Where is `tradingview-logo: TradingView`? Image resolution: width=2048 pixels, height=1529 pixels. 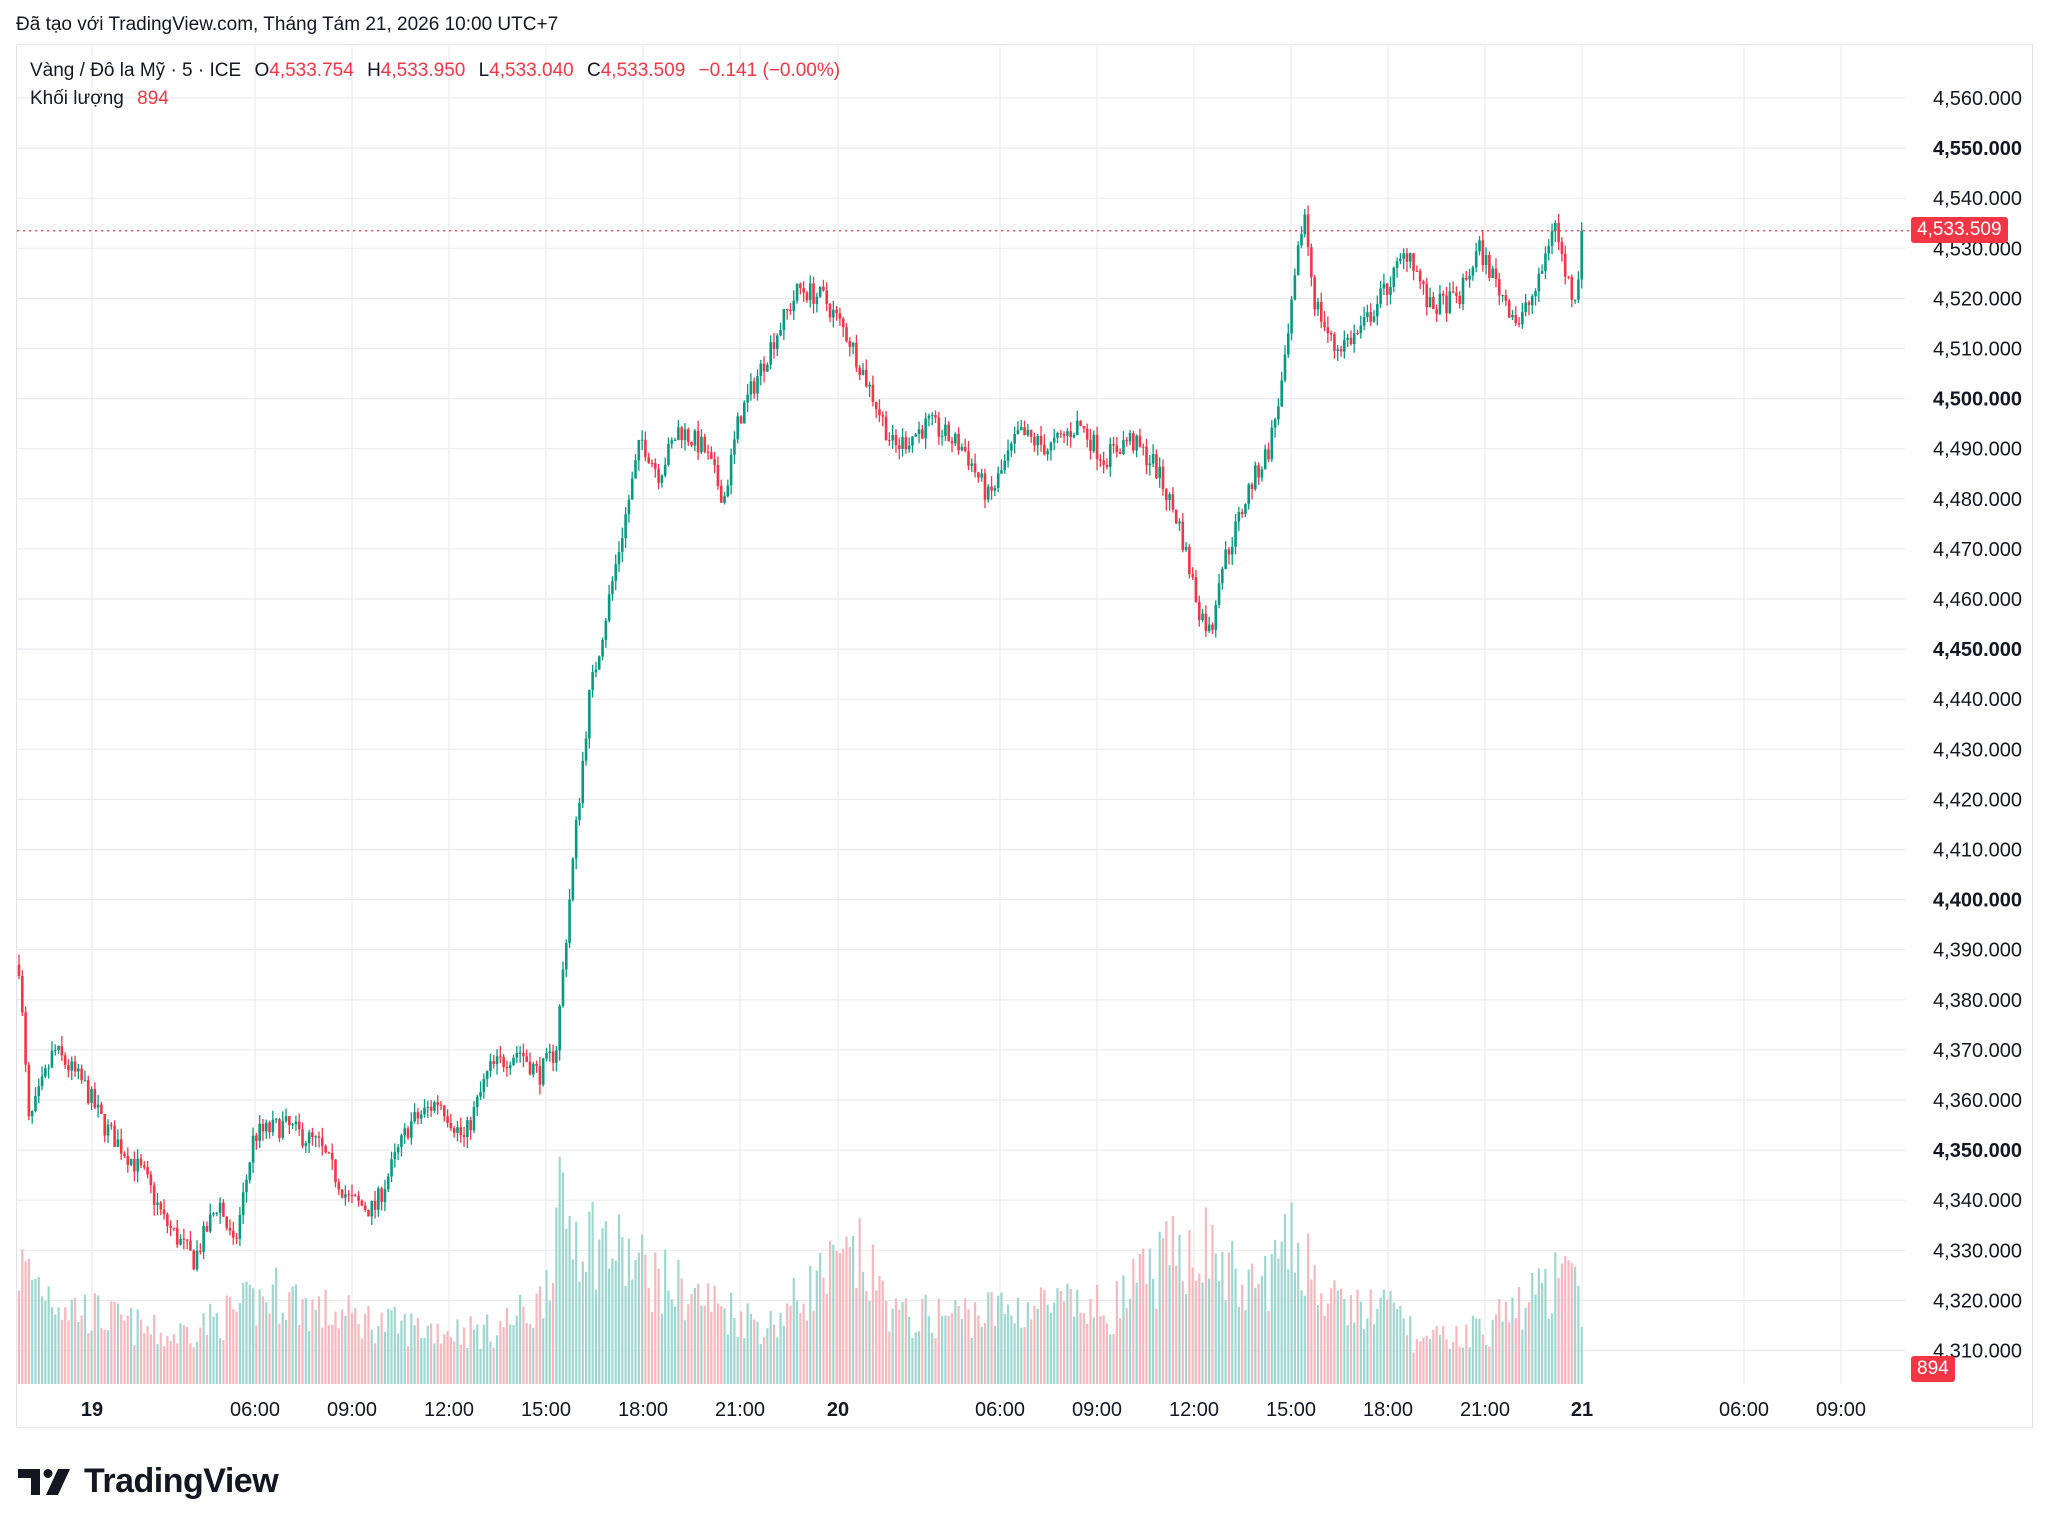 tradingview-logo: TradingView is located at coordinates (148, 1481).